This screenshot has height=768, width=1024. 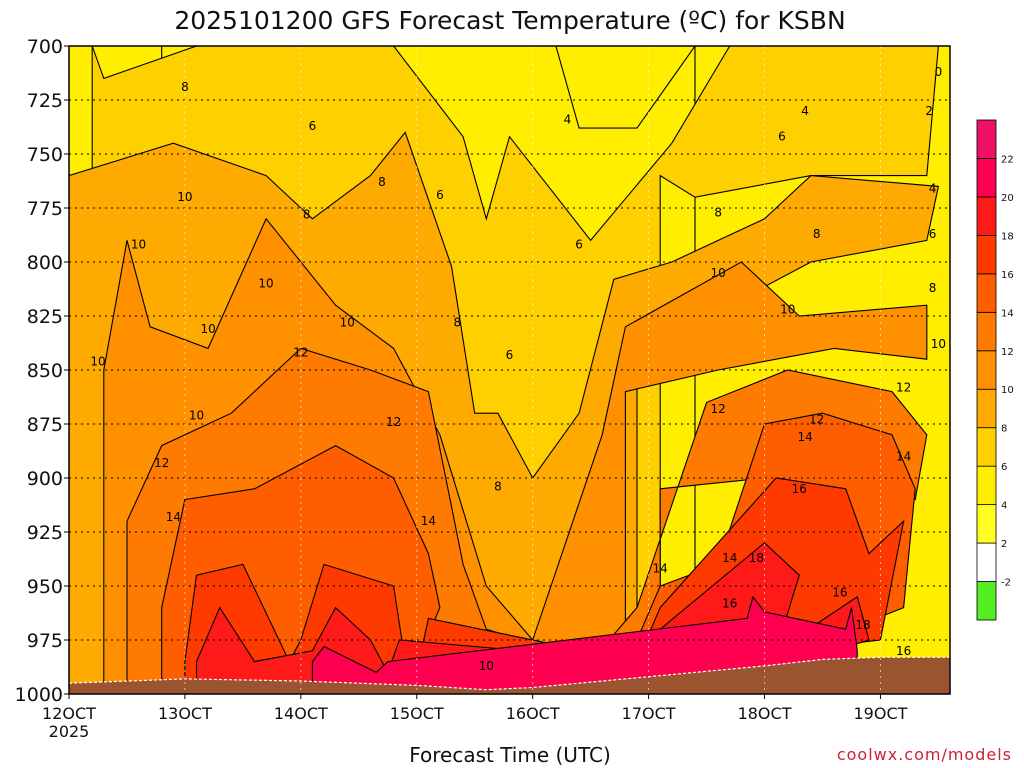 I want to click on y-tick-label: 975, so click(x=45, y=641).